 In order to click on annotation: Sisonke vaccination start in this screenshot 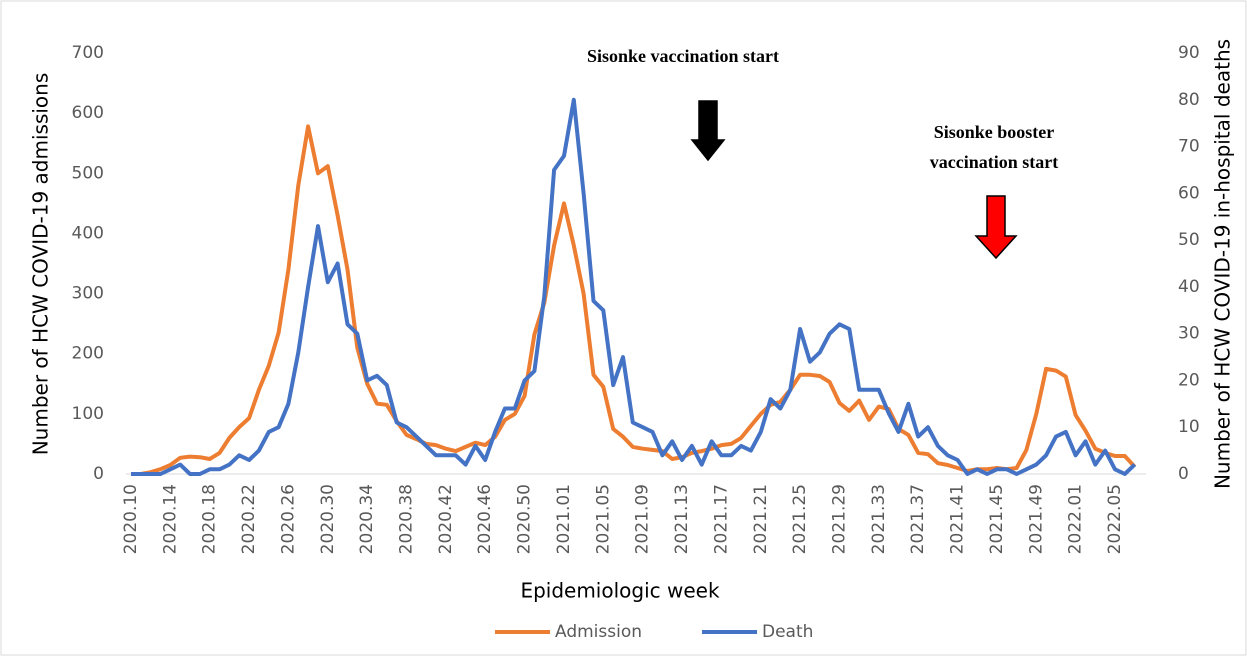, I will do `click(683, 56)`.